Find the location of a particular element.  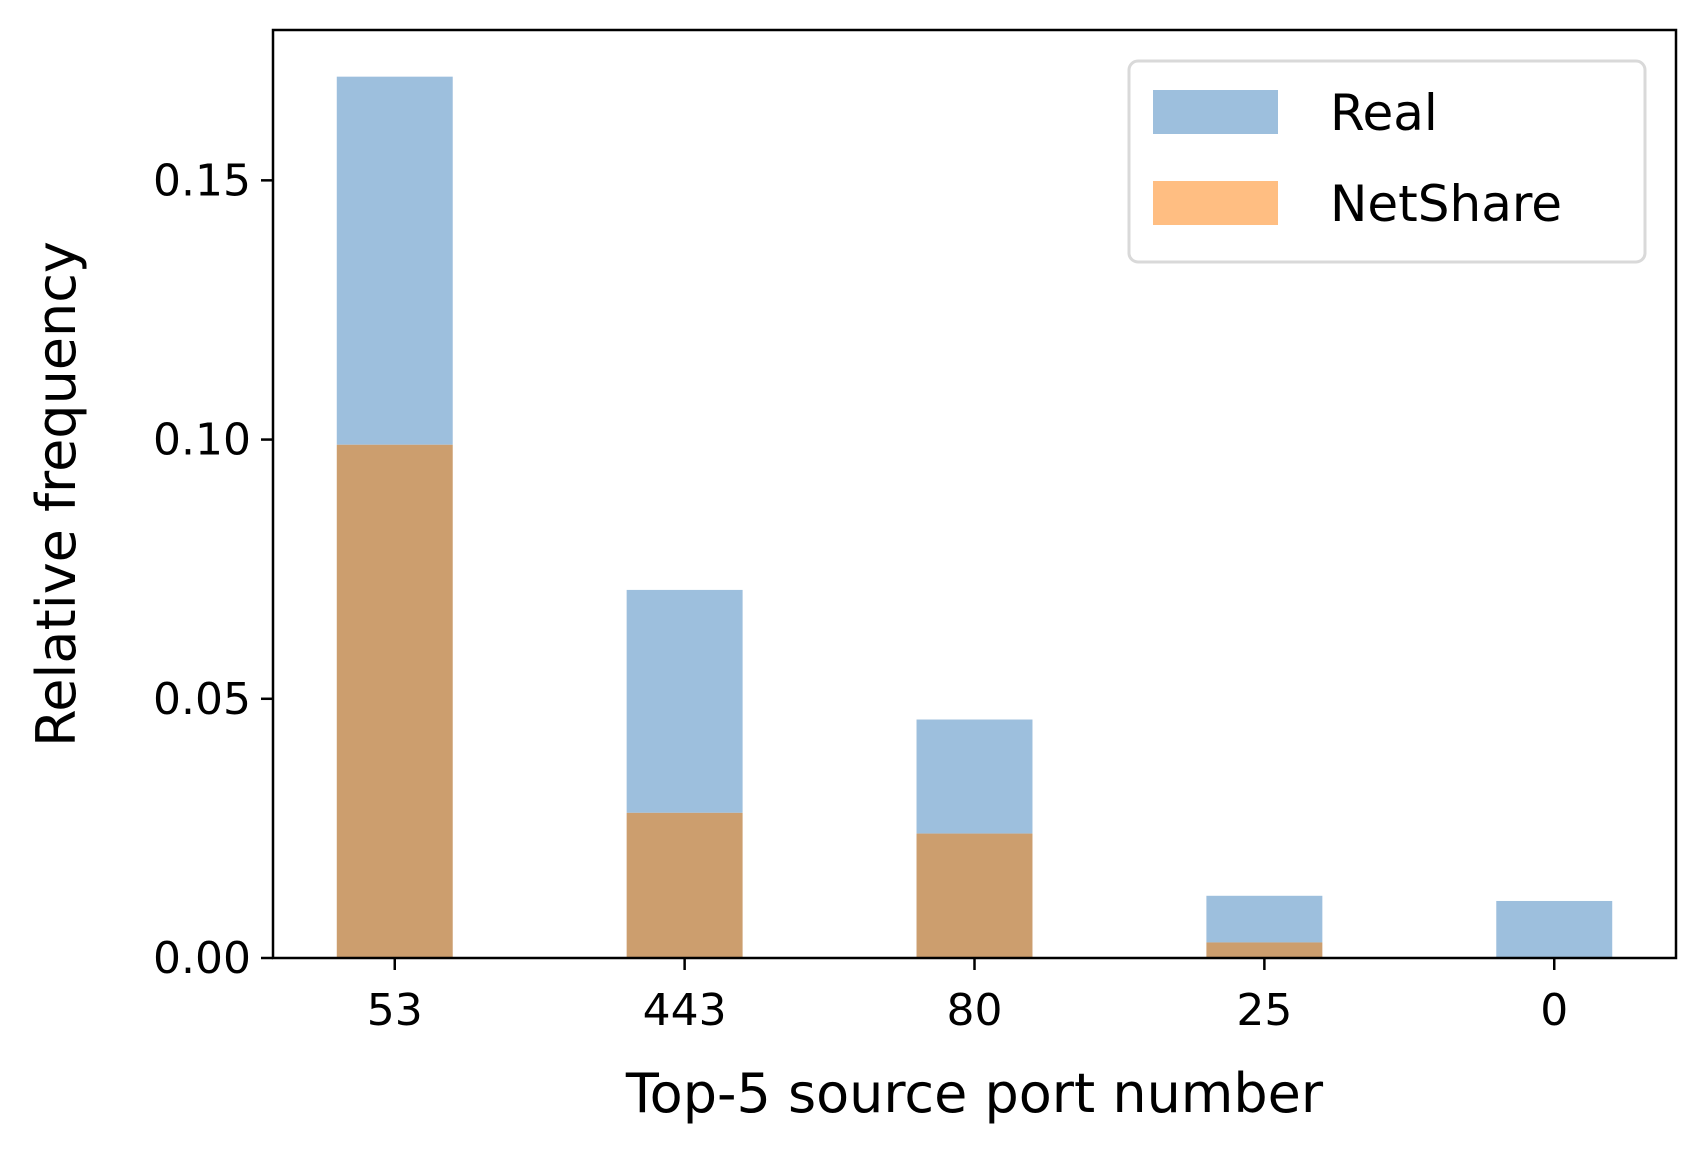

x-tick-label: 53 is located at coordinates (395, 1010).